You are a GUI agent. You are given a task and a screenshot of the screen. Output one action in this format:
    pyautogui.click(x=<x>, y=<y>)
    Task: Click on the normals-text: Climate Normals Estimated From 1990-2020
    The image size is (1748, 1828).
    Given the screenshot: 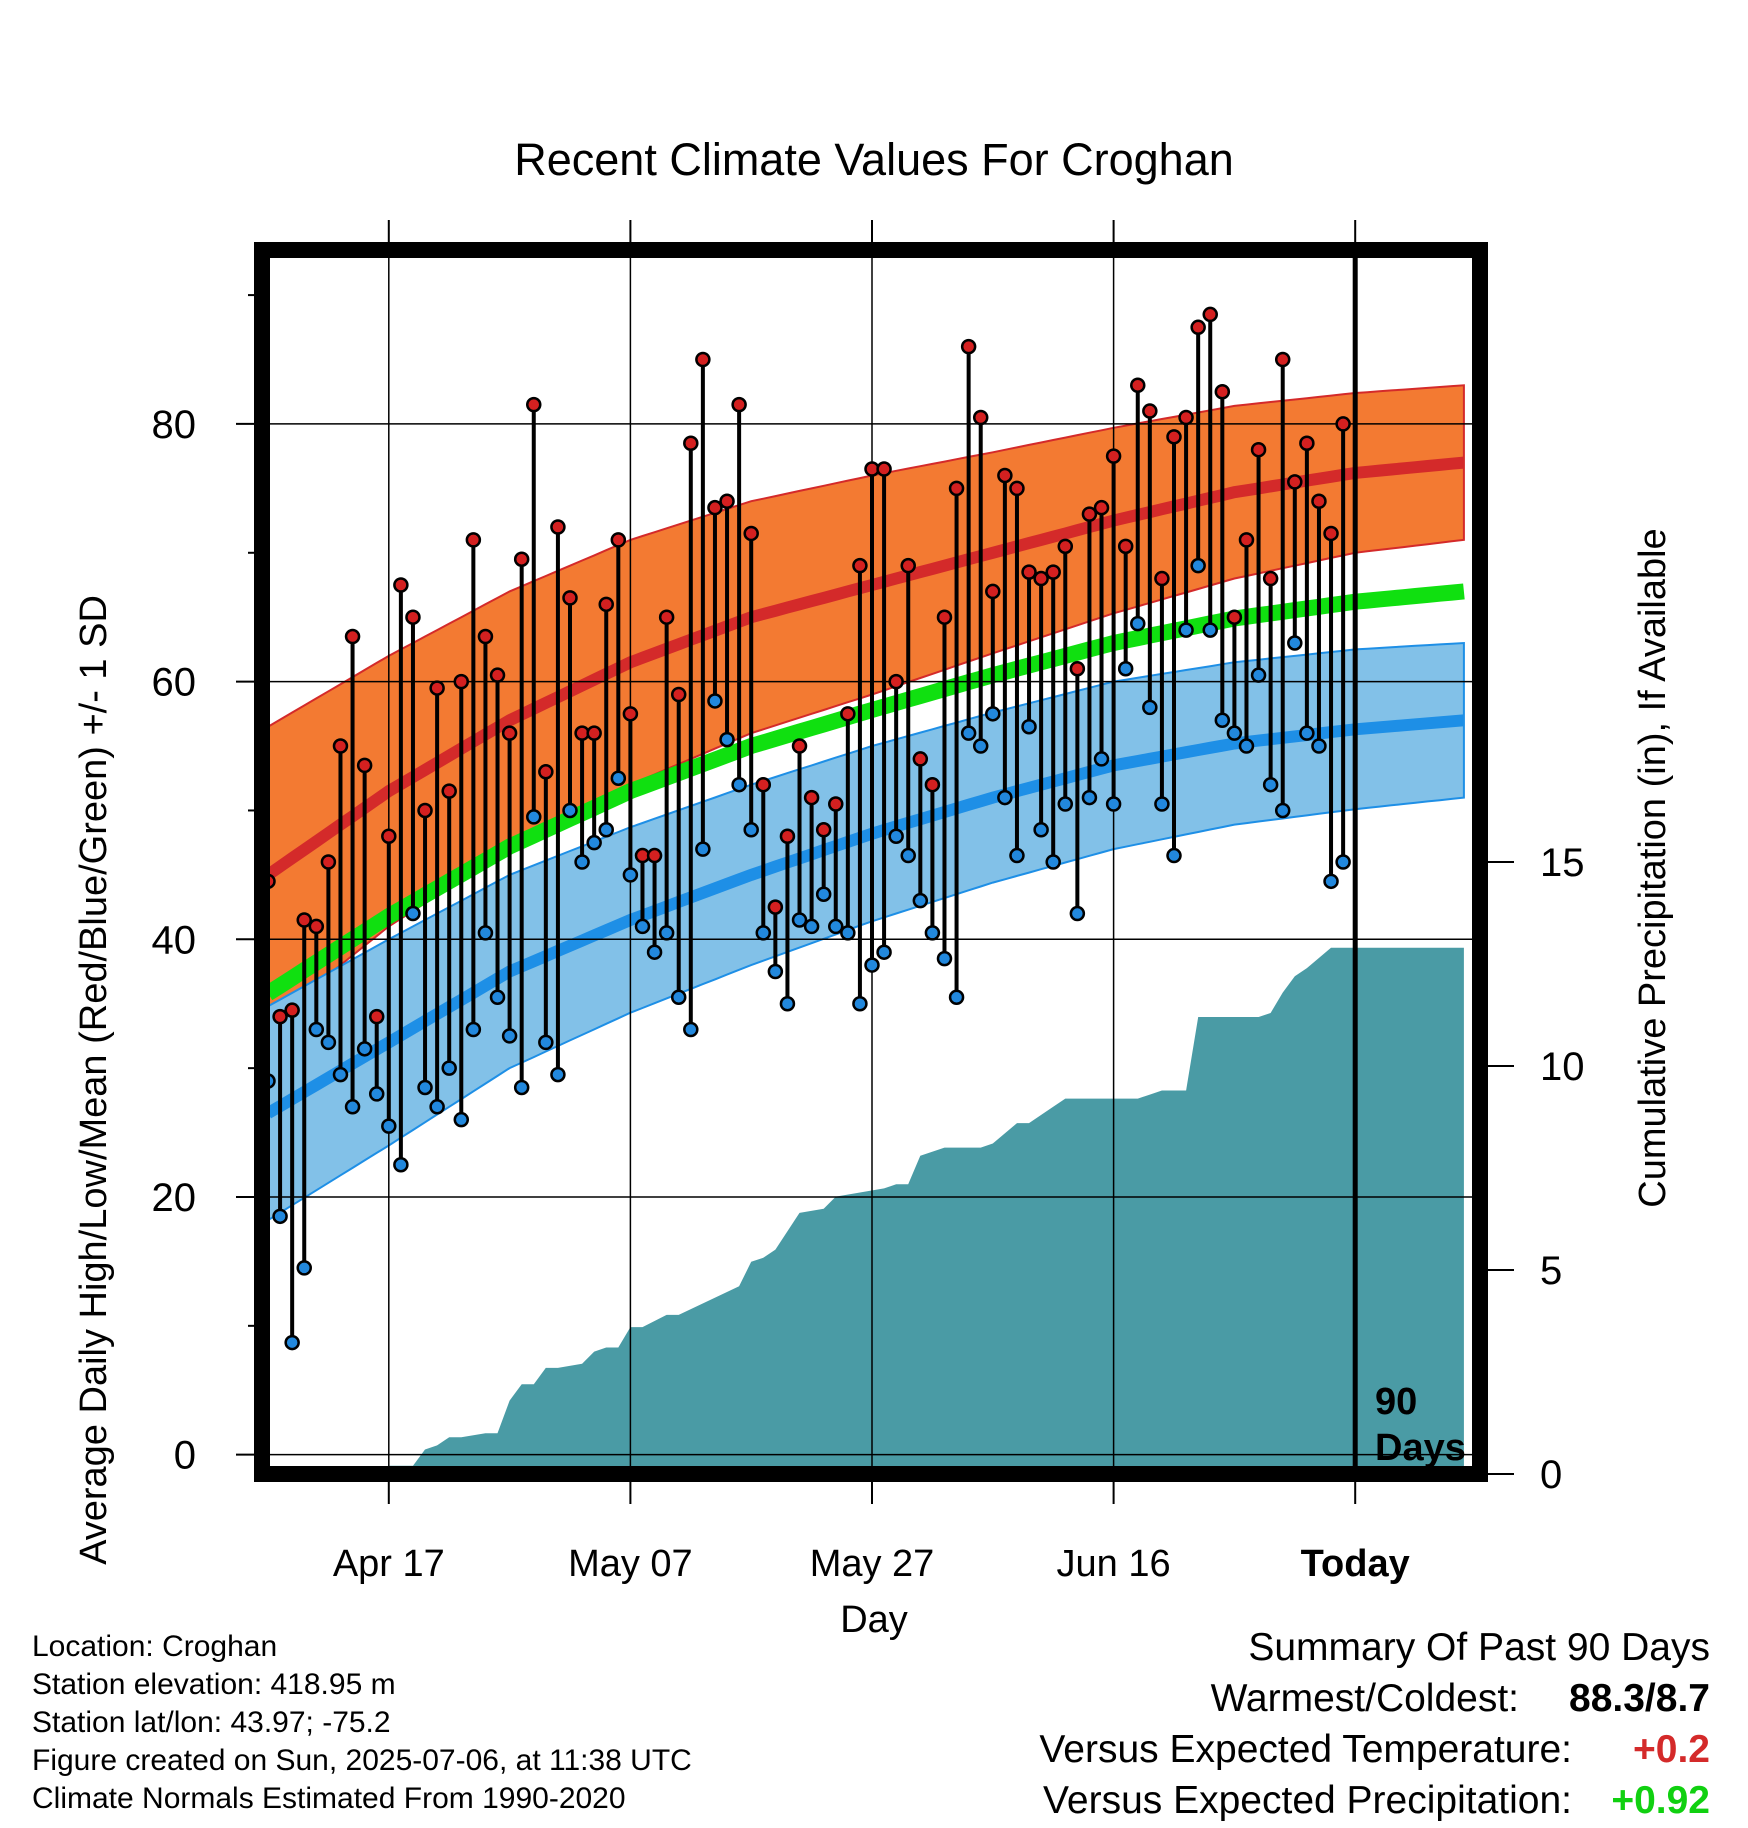 What is the action you would take?
    pyautogui.click(x=329, y=1798)
    